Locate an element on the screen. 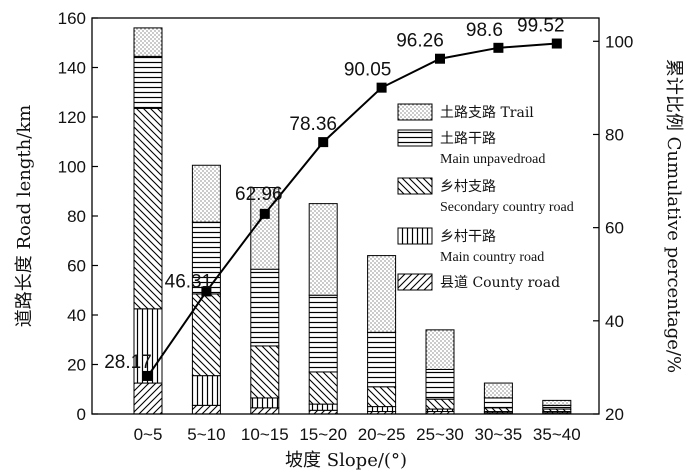 The width and height of the screenshot is (700, 474). x-tick-label: 30~35 is located at coordinates (499, 434).